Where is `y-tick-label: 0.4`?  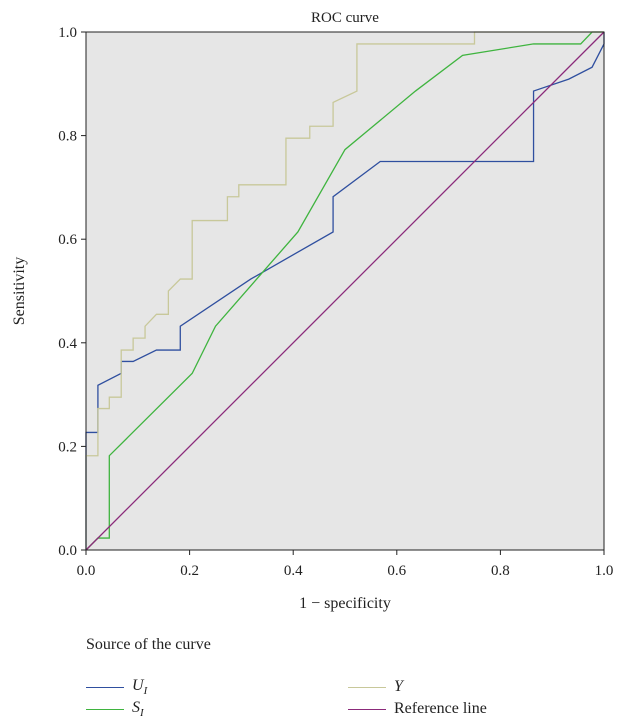 y-tick-label: 0.4 is located at coordinates (67, 344).